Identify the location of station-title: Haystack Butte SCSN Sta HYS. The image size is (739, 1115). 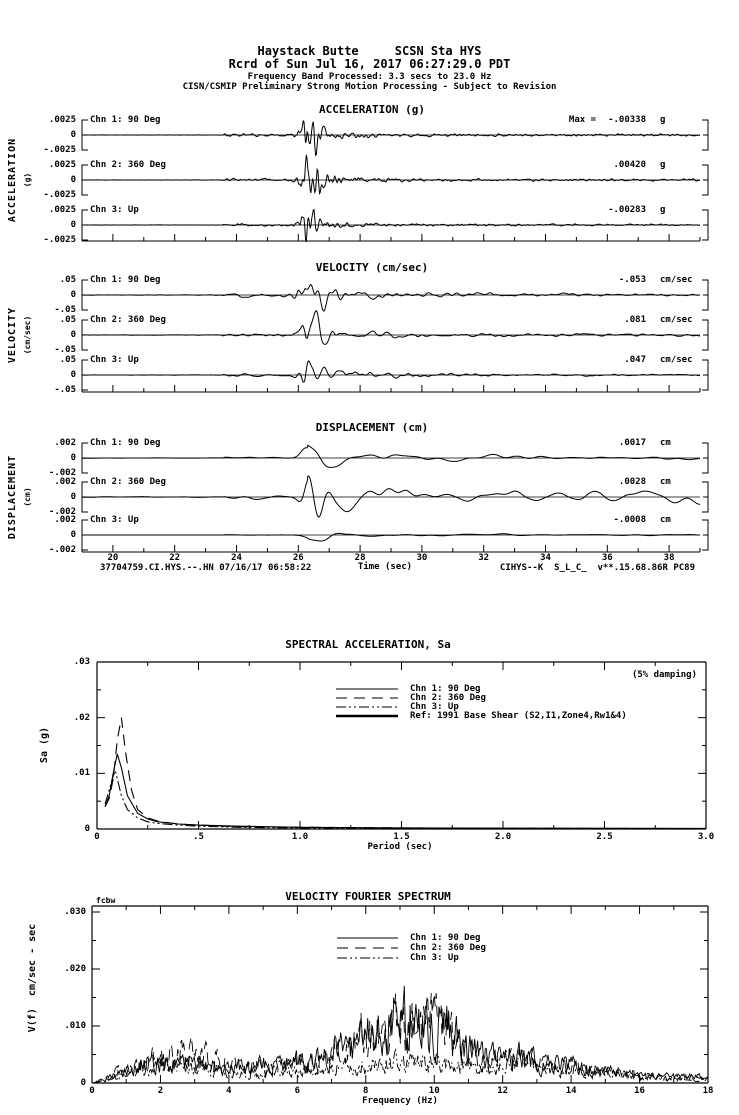
(369, 51).